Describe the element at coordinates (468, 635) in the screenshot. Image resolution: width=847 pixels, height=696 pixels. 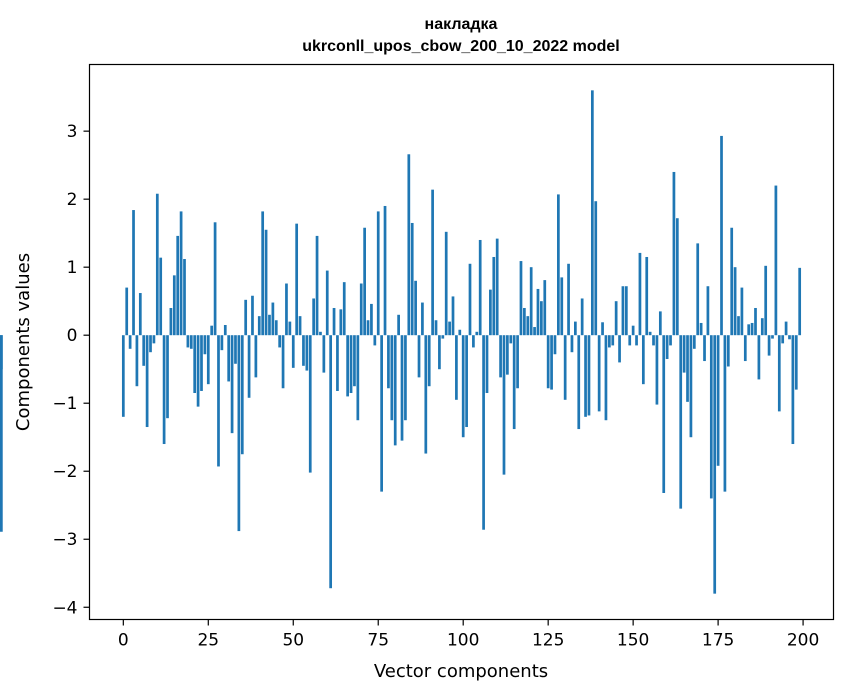
I see `x-axis-ticks: 0 25 50 75 100 125 150 175 200` at that location.